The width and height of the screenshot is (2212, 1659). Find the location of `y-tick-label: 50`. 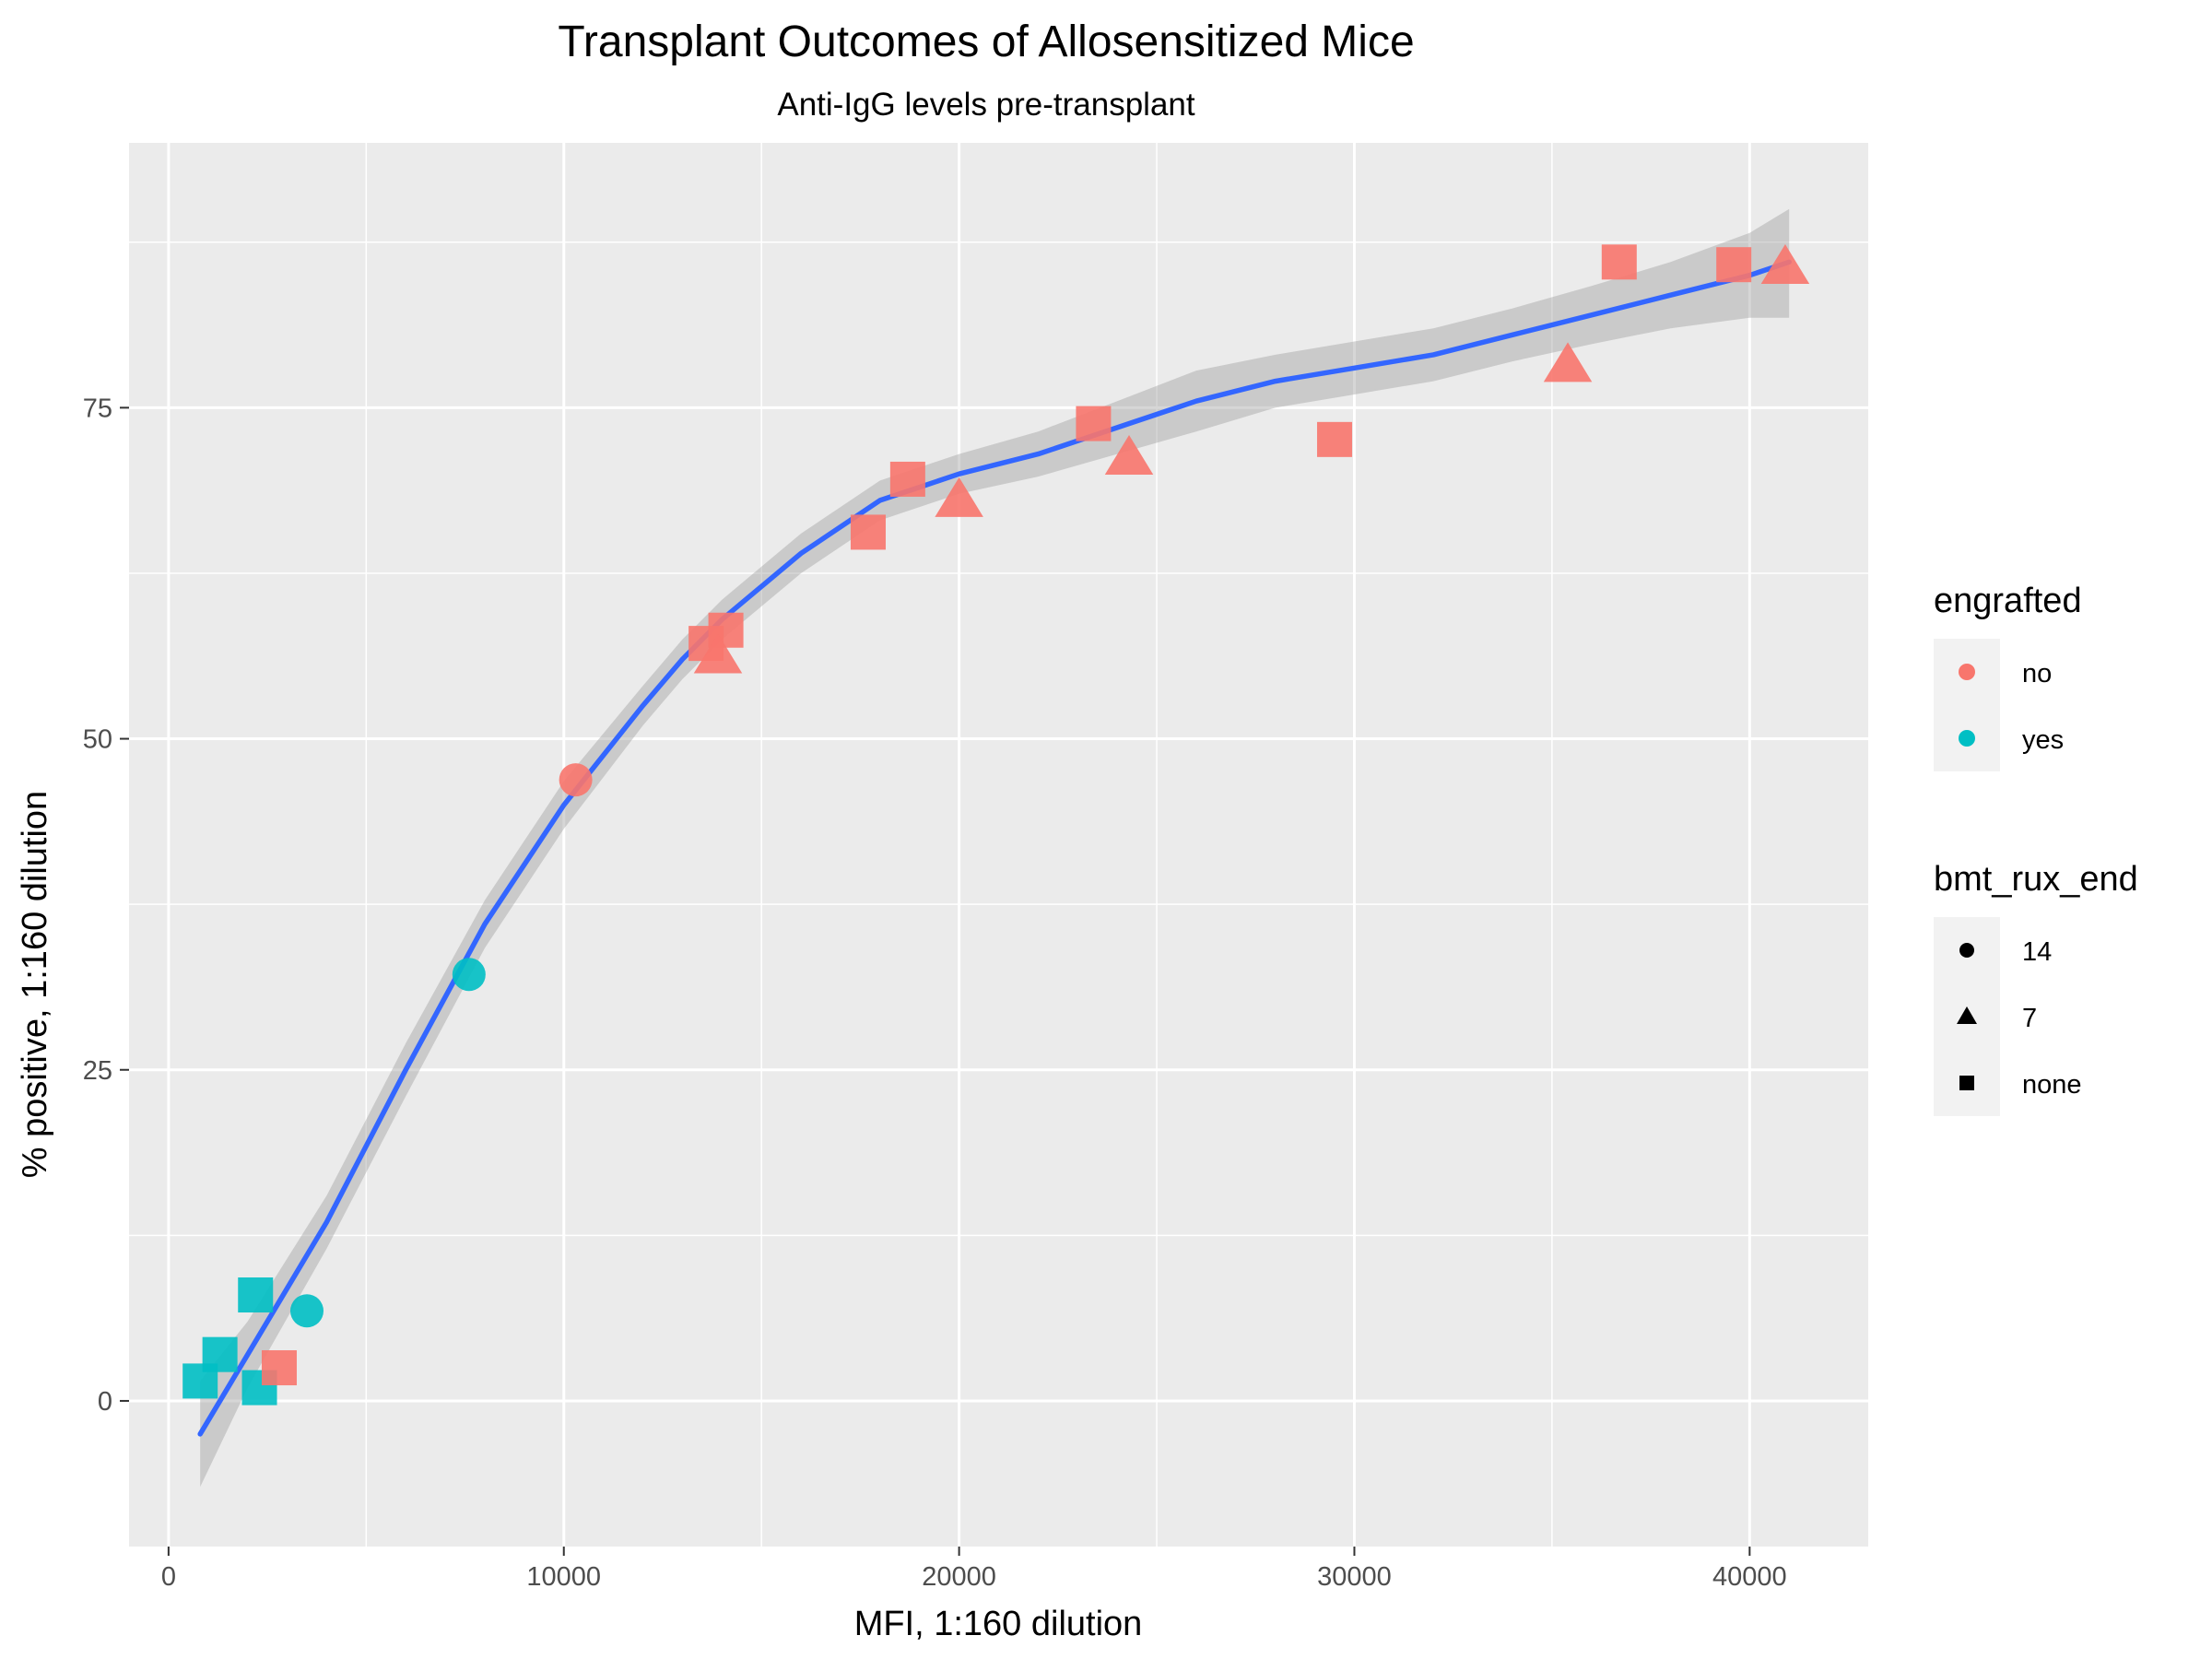

y-tick-label: 50 is located at coordinates (97, 740).